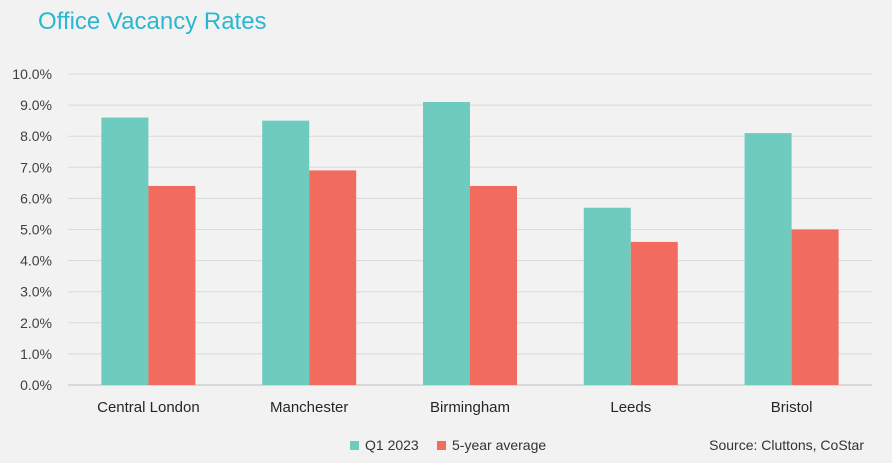 The width and height of the screenshot is (892, 463). I want to click on y-tick-label: 3.0%, so click(36, 292).